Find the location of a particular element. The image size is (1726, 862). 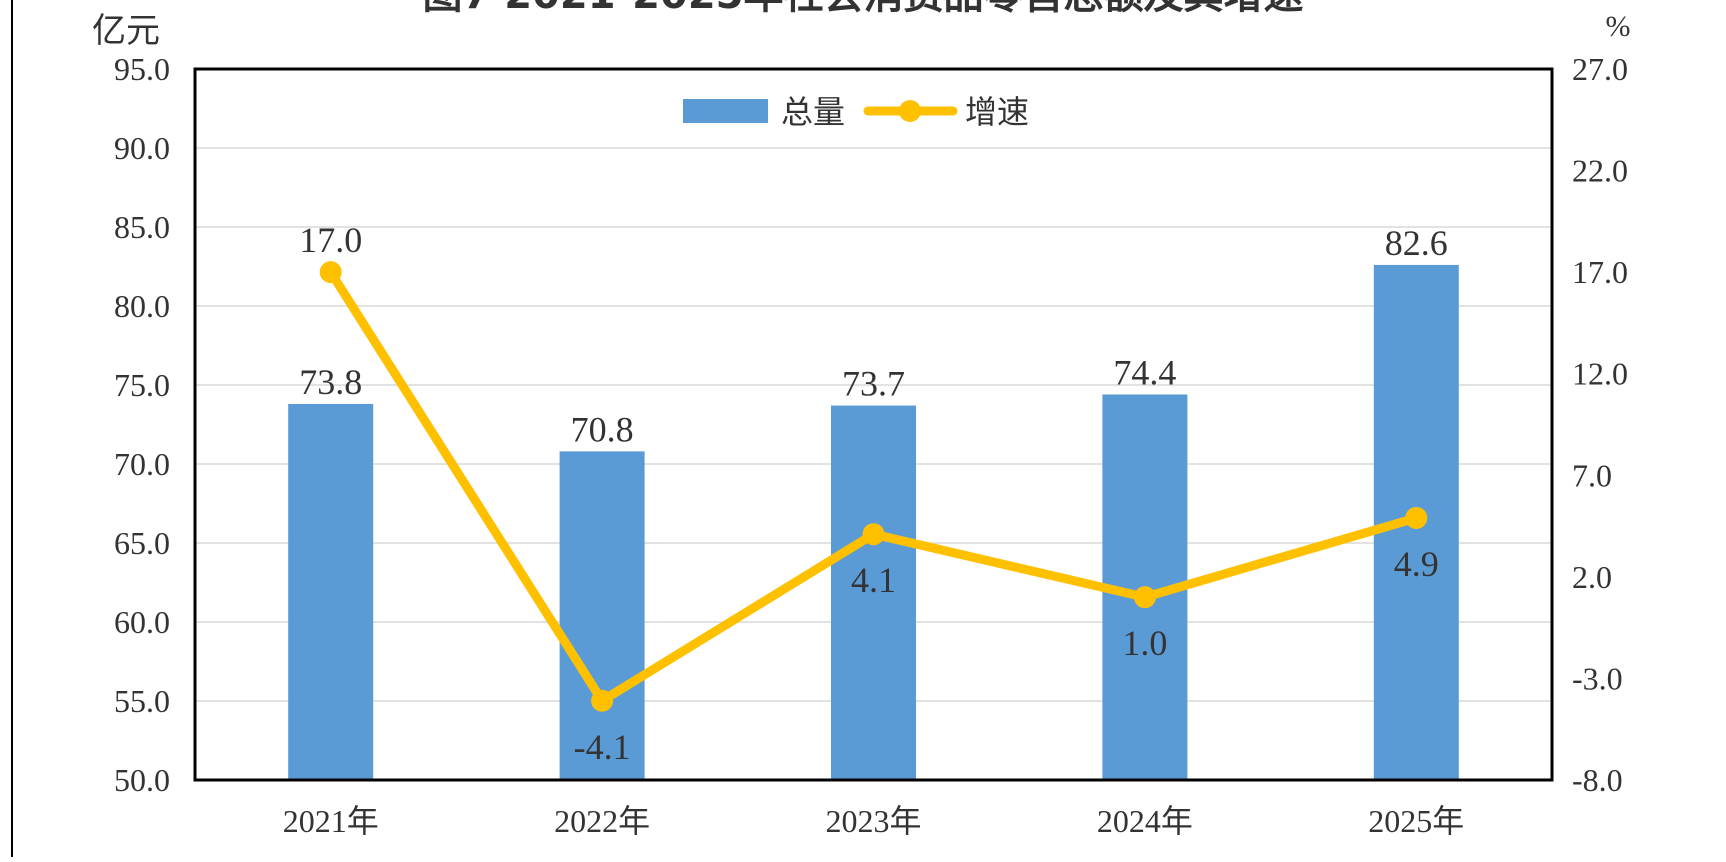

right-y-axis: -8.0 -3.0 2.0 7.0 12.0 17.0 22.0 27.0% is located at coordinates (1601, 404).